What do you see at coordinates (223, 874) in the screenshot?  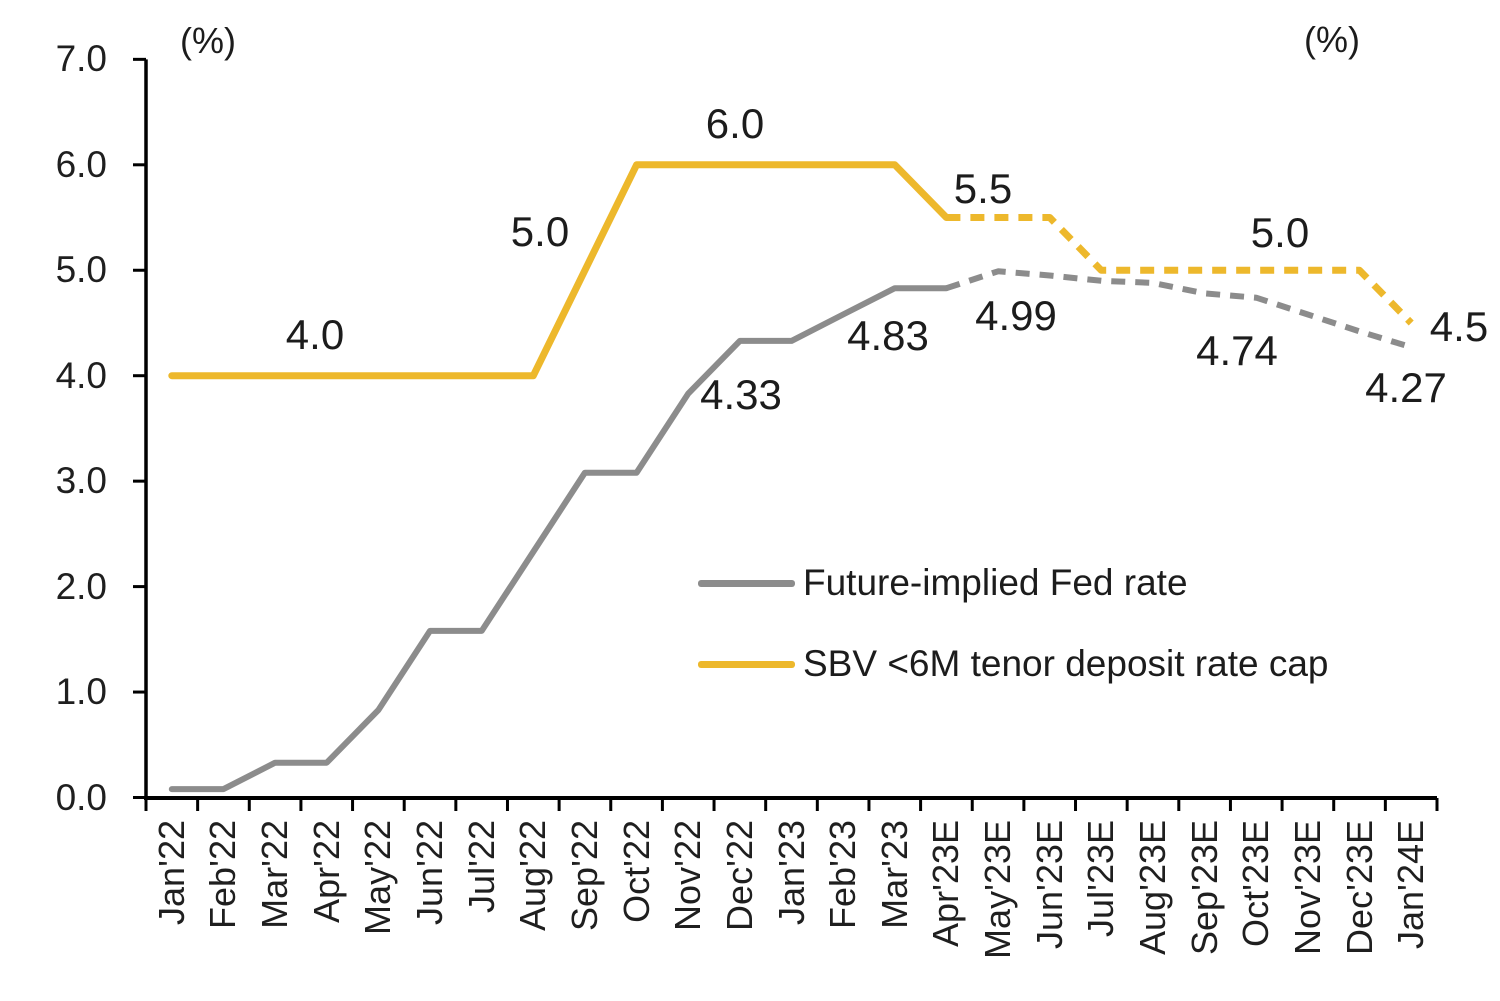 I see `x-axis-label: Feb'22` at bounding box center [223, 874].